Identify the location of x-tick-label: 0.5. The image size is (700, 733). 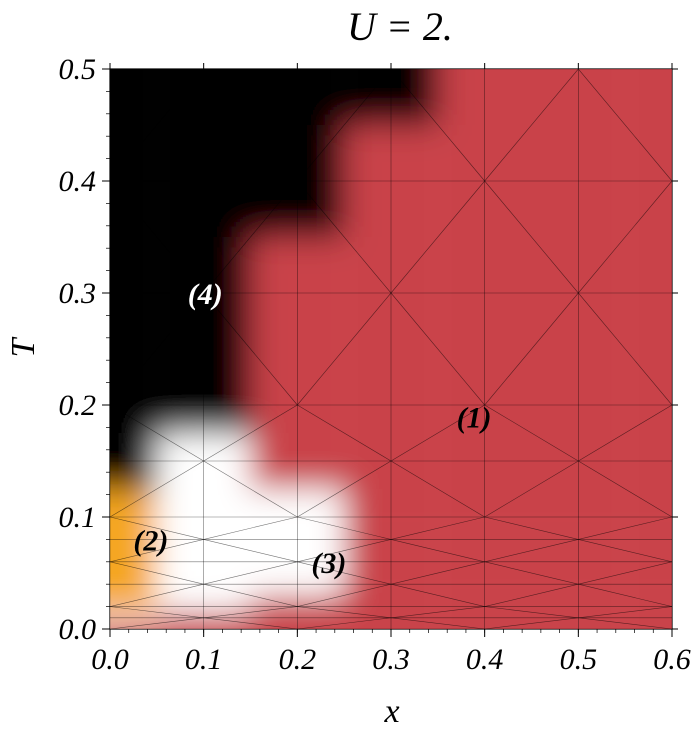
(579, 659).